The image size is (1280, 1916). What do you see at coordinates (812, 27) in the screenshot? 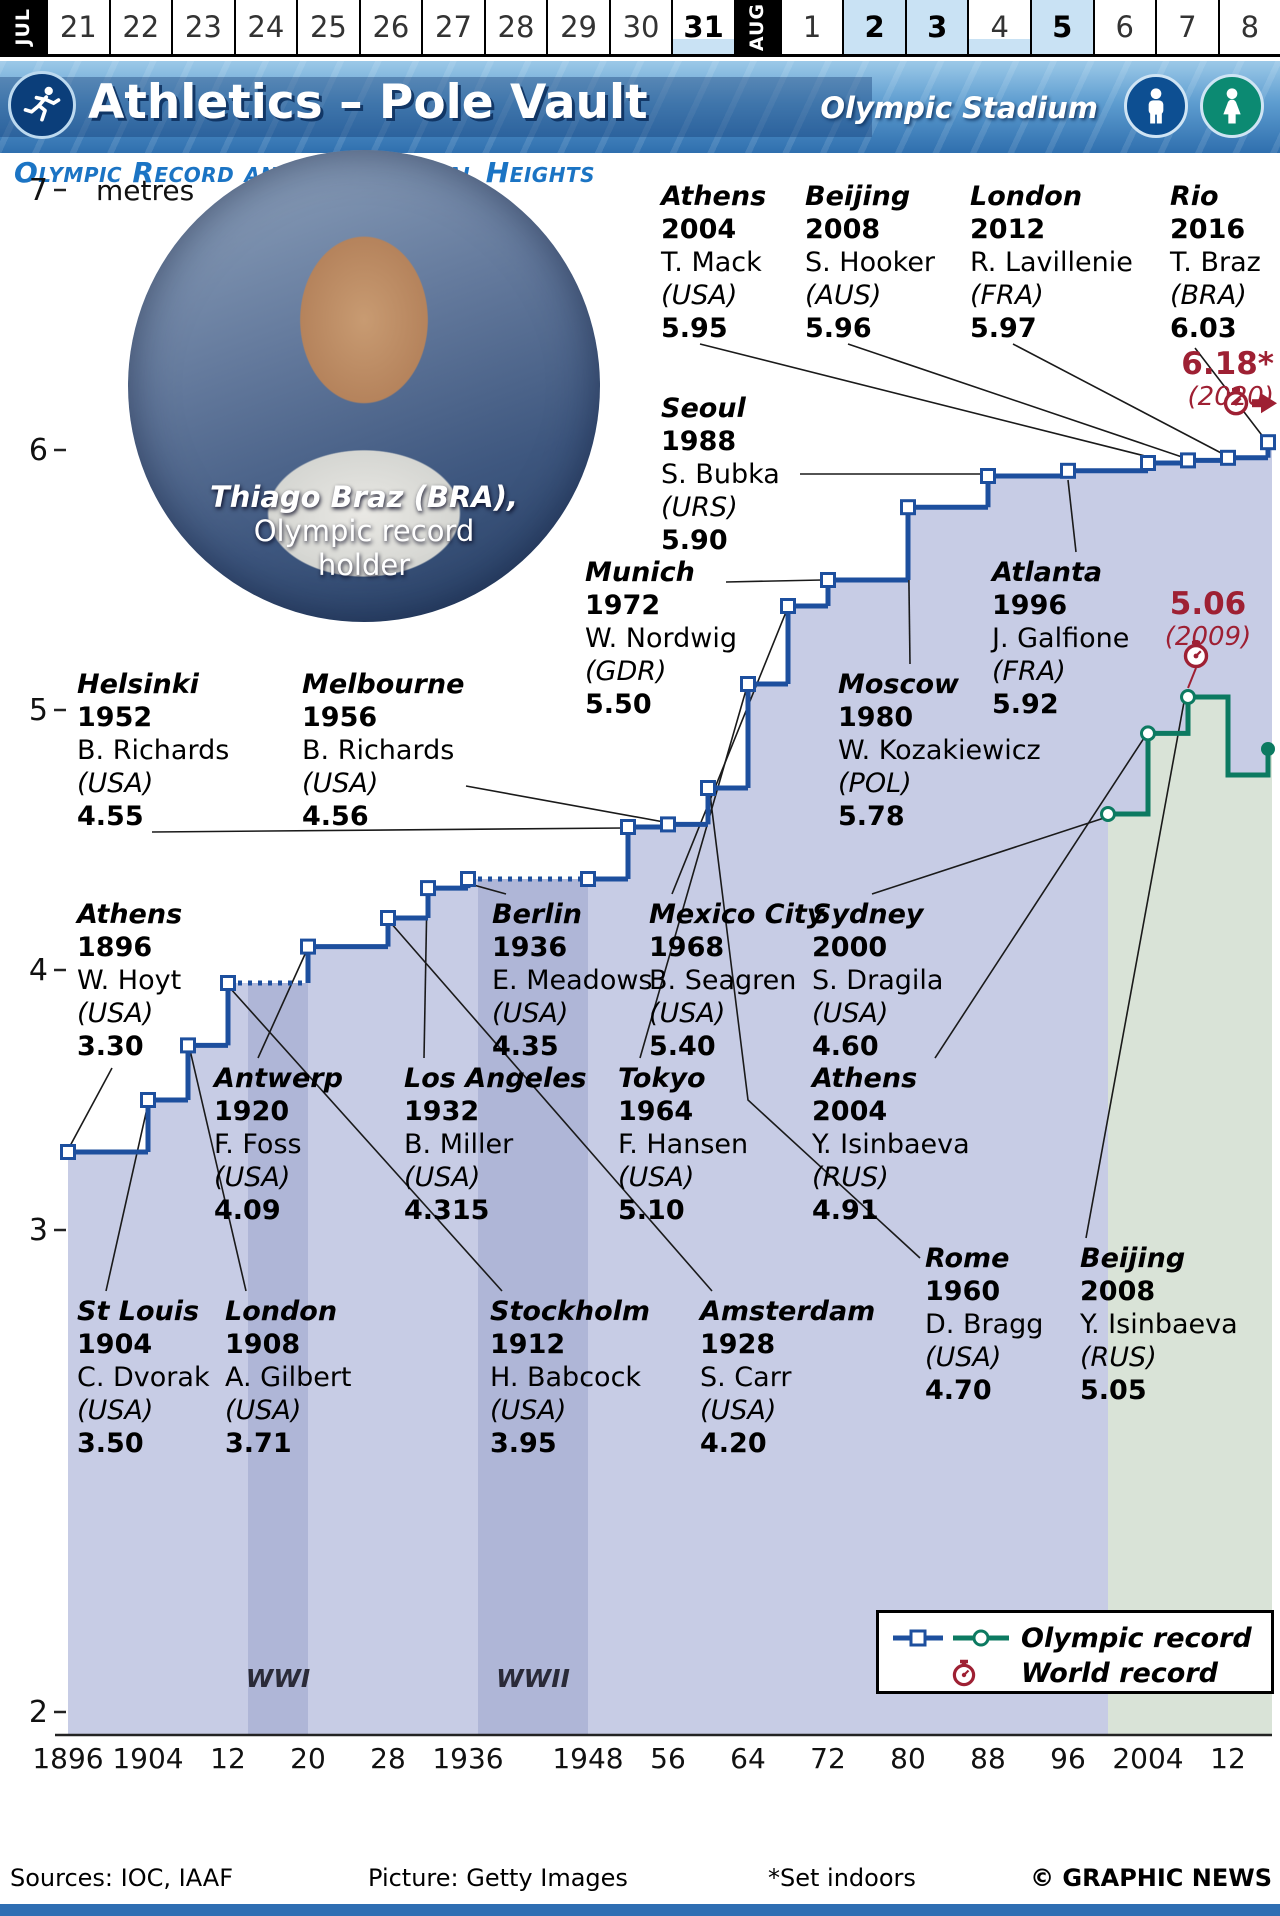
I see `calendar-day-label: 1` at bounding box center [812, 27].